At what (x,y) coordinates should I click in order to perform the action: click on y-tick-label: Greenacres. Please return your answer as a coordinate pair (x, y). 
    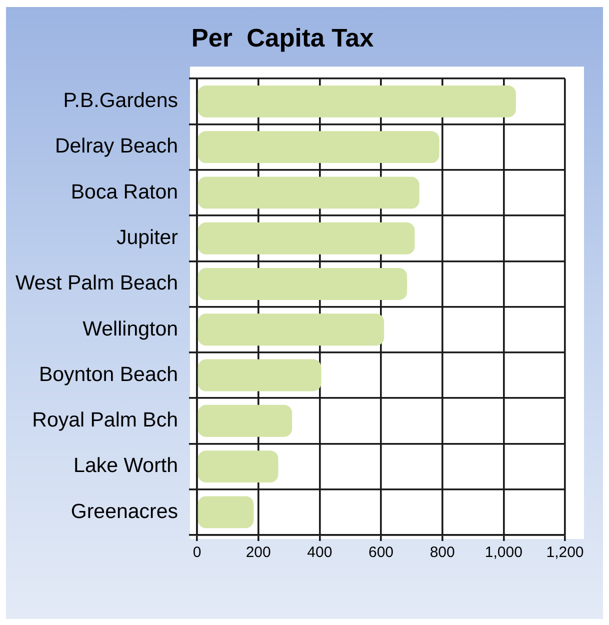
    Looking at the image, I should click on (124, 511).